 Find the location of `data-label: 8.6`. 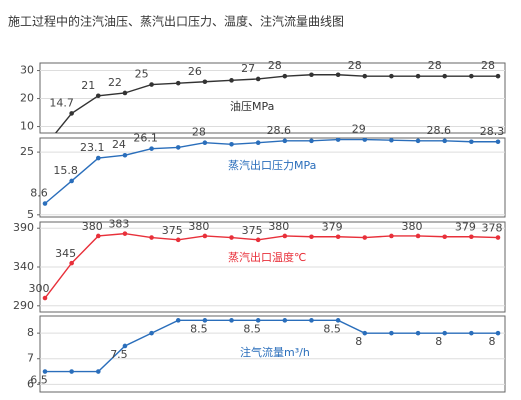

data-label: 8.6 is located at coordinates (39, 193).